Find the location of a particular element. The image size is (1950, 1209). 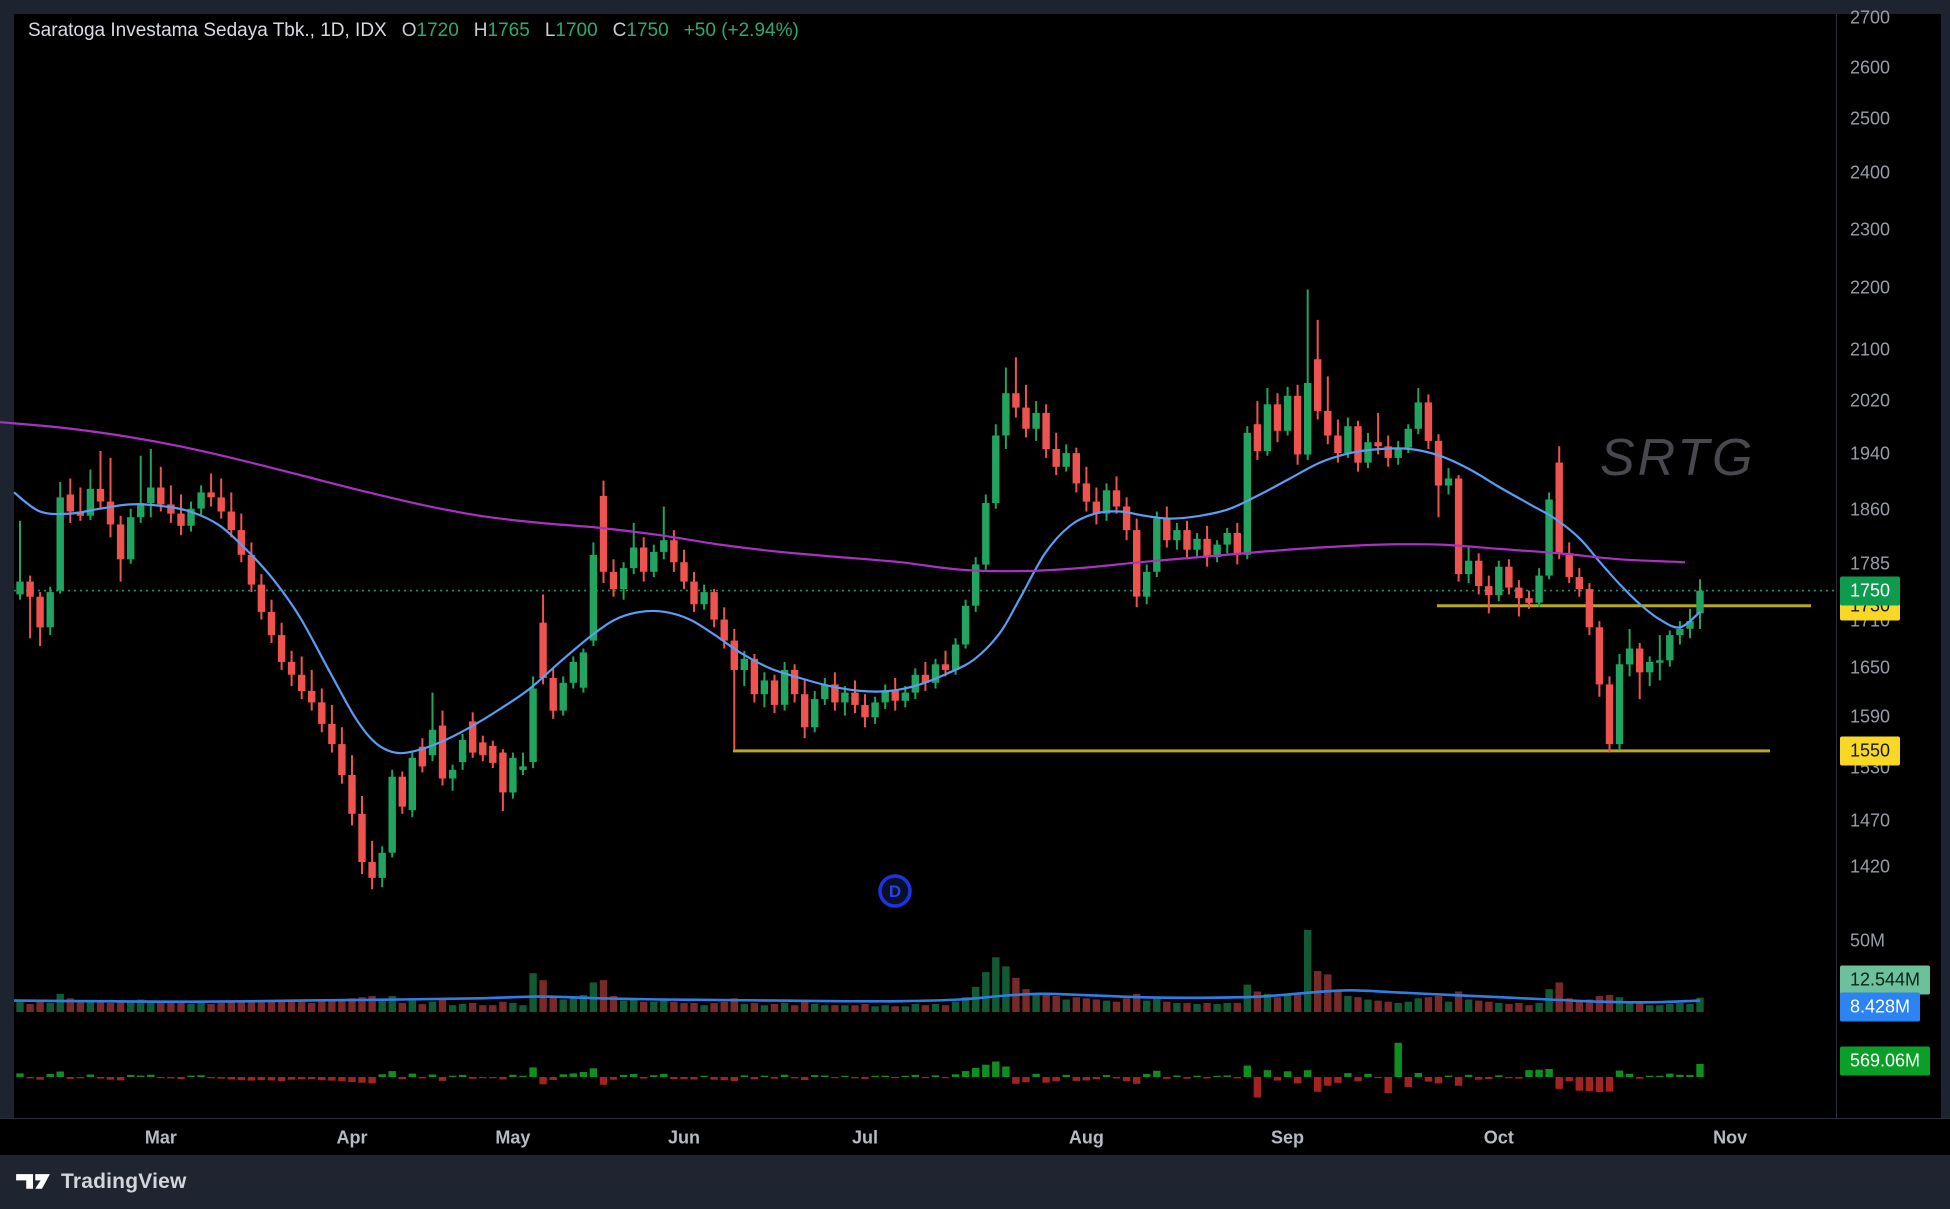

price-tick-2500: 2500 is located at coordinates (1870, 118).